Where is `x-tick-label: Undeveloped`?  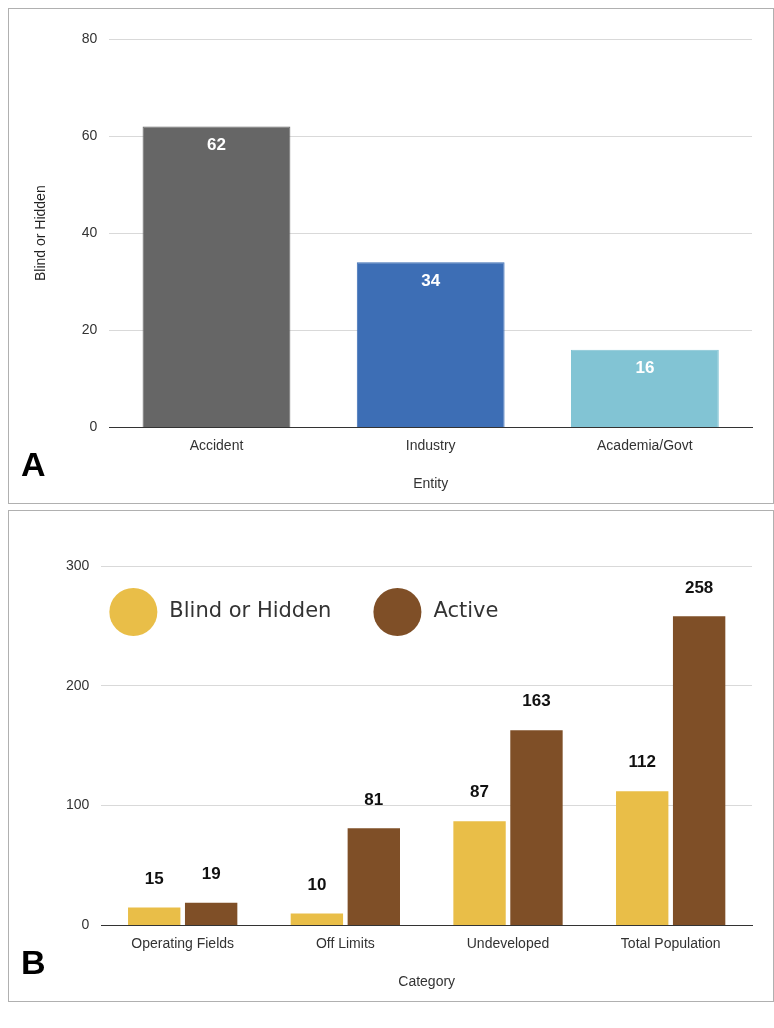 x-tick-label: Undeveloped is located at coordinates (508, 942).